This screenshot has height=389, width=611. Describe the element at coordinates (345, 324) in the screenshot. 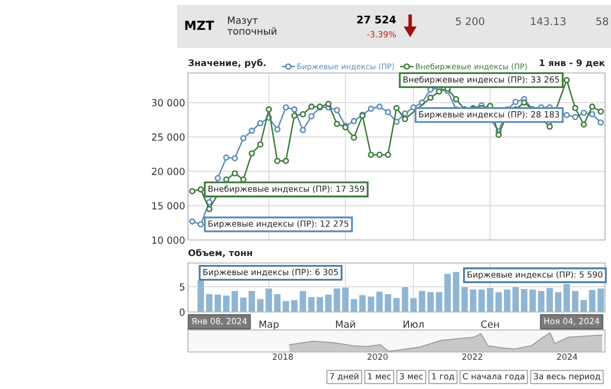

I see `x-tick-label: Май` at that location.